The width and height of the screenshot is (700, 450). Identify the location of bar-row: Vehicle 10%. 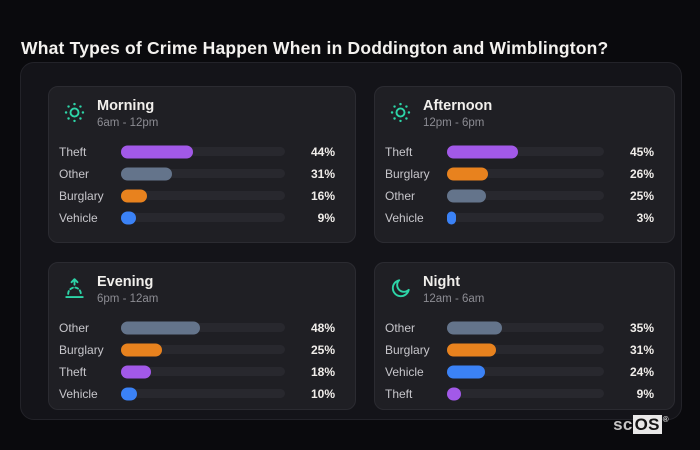
(202, 394).